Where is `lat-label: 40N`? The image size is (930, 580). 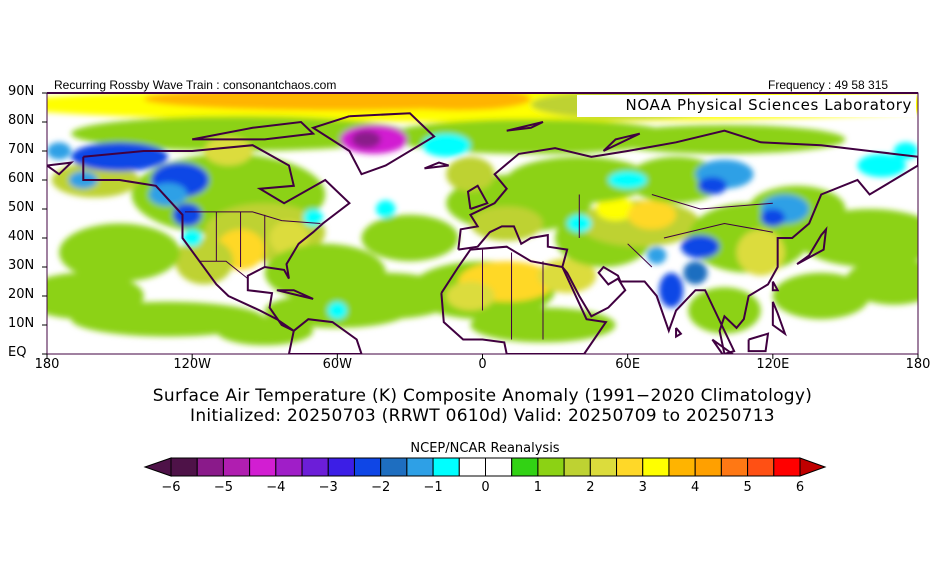 lat-label: 40N is located at coordinates (21, 236).